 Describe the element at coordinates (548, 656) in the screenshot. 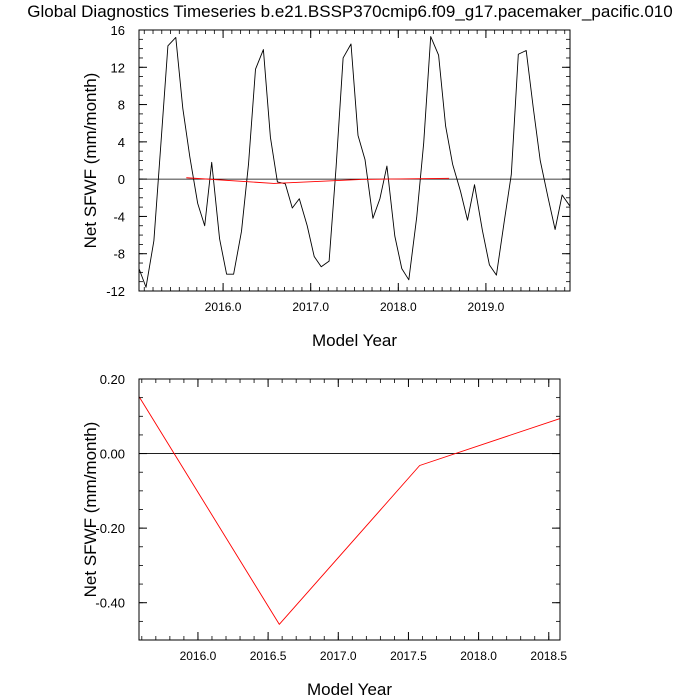

I see `bottom-x-tick-label: 2018.5` at that location.